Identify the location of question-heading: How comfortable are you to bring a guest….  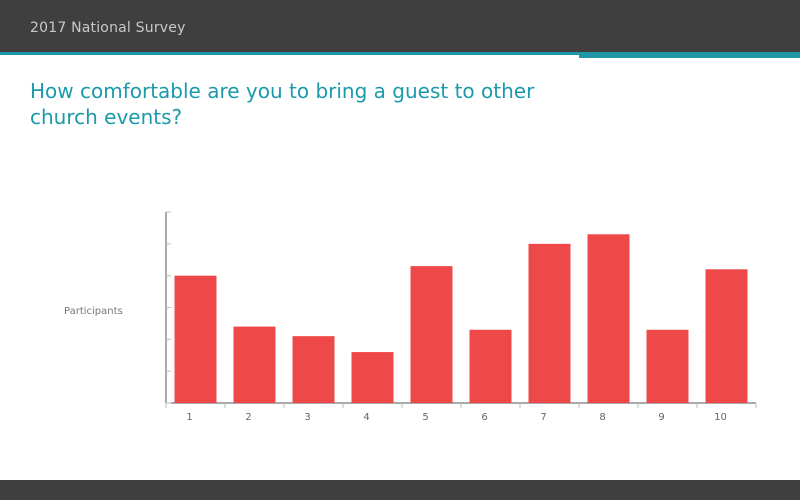
(282, 104).